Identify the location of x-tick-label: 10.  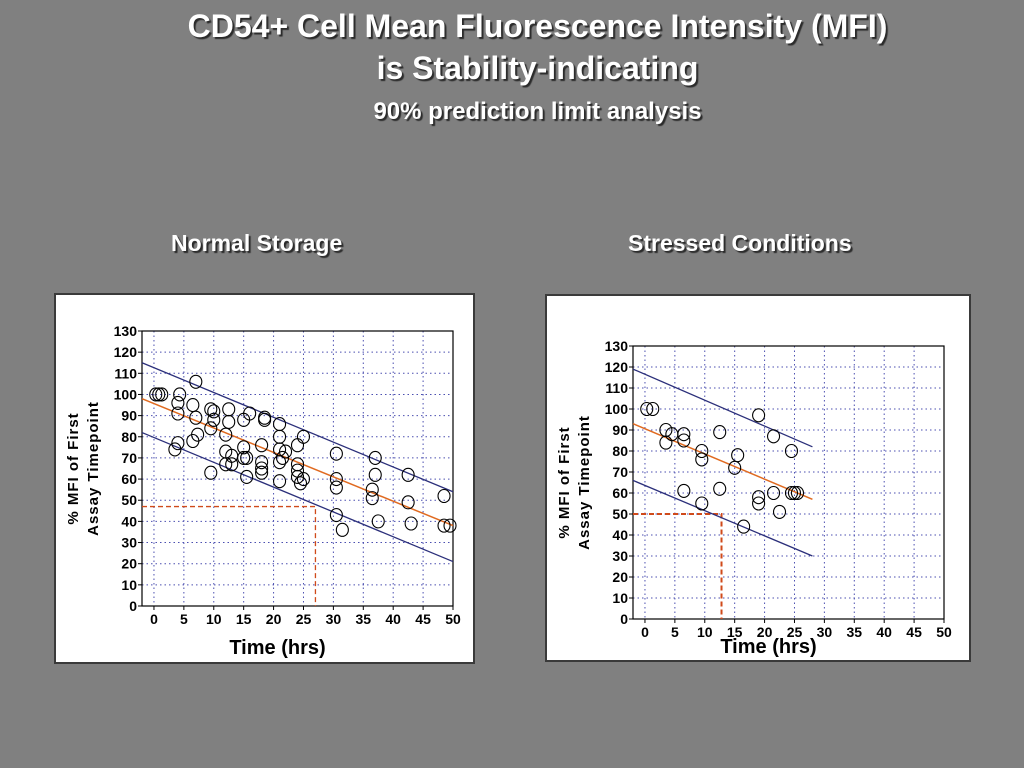
(705, 632).